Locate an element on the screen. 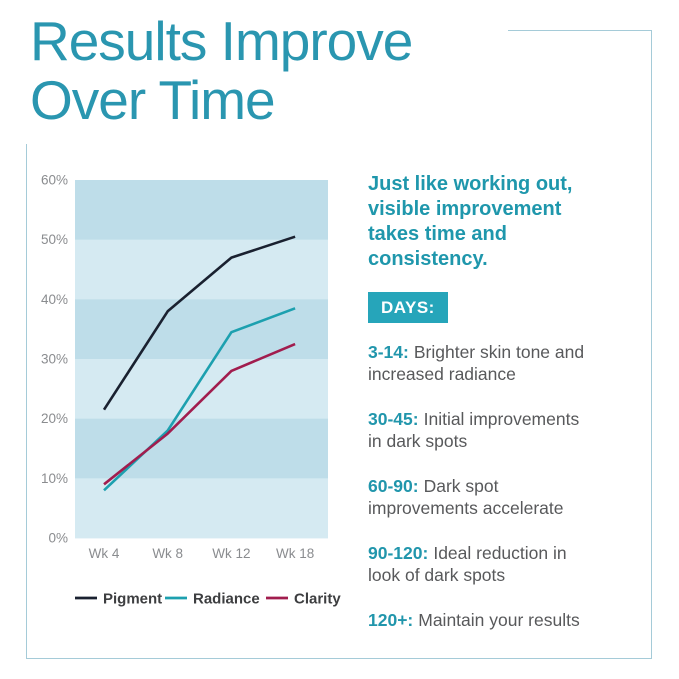 Image resolution: width=679 pixels, height=679 pixels. legend-label: Radiance is located at coordinates (226, 599).